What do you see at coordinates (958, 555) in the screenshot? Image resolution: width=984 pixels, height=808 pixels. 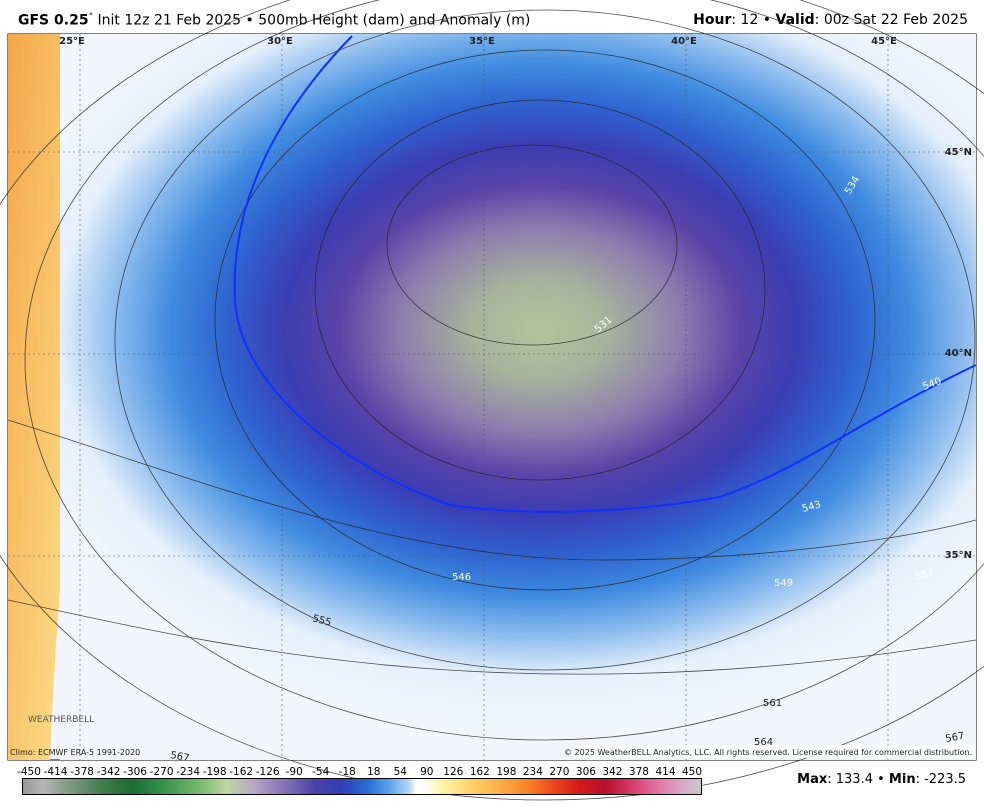 I see `latitude-label: 35°N` at bounding box center [958, 555].